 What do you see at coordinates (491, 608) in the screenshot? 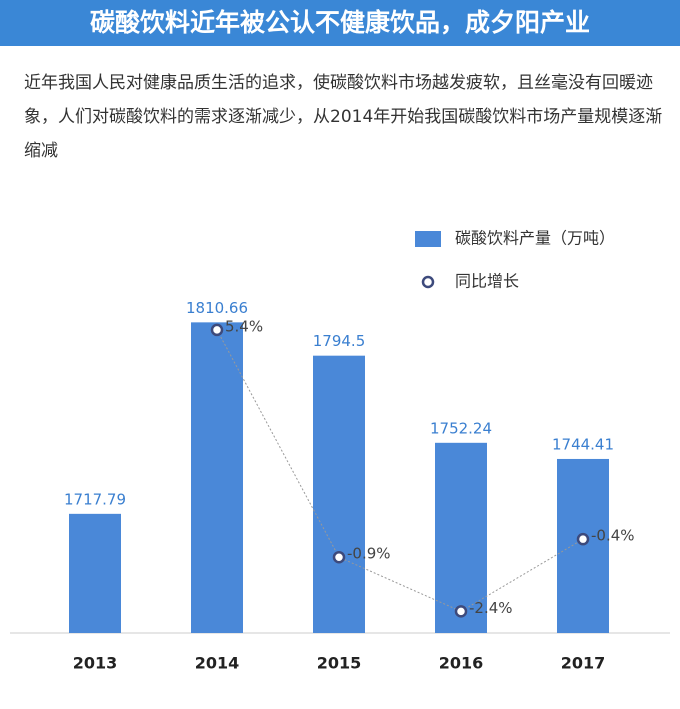
I see `growth-label: -2.4%` at bounding box center [491, 608].